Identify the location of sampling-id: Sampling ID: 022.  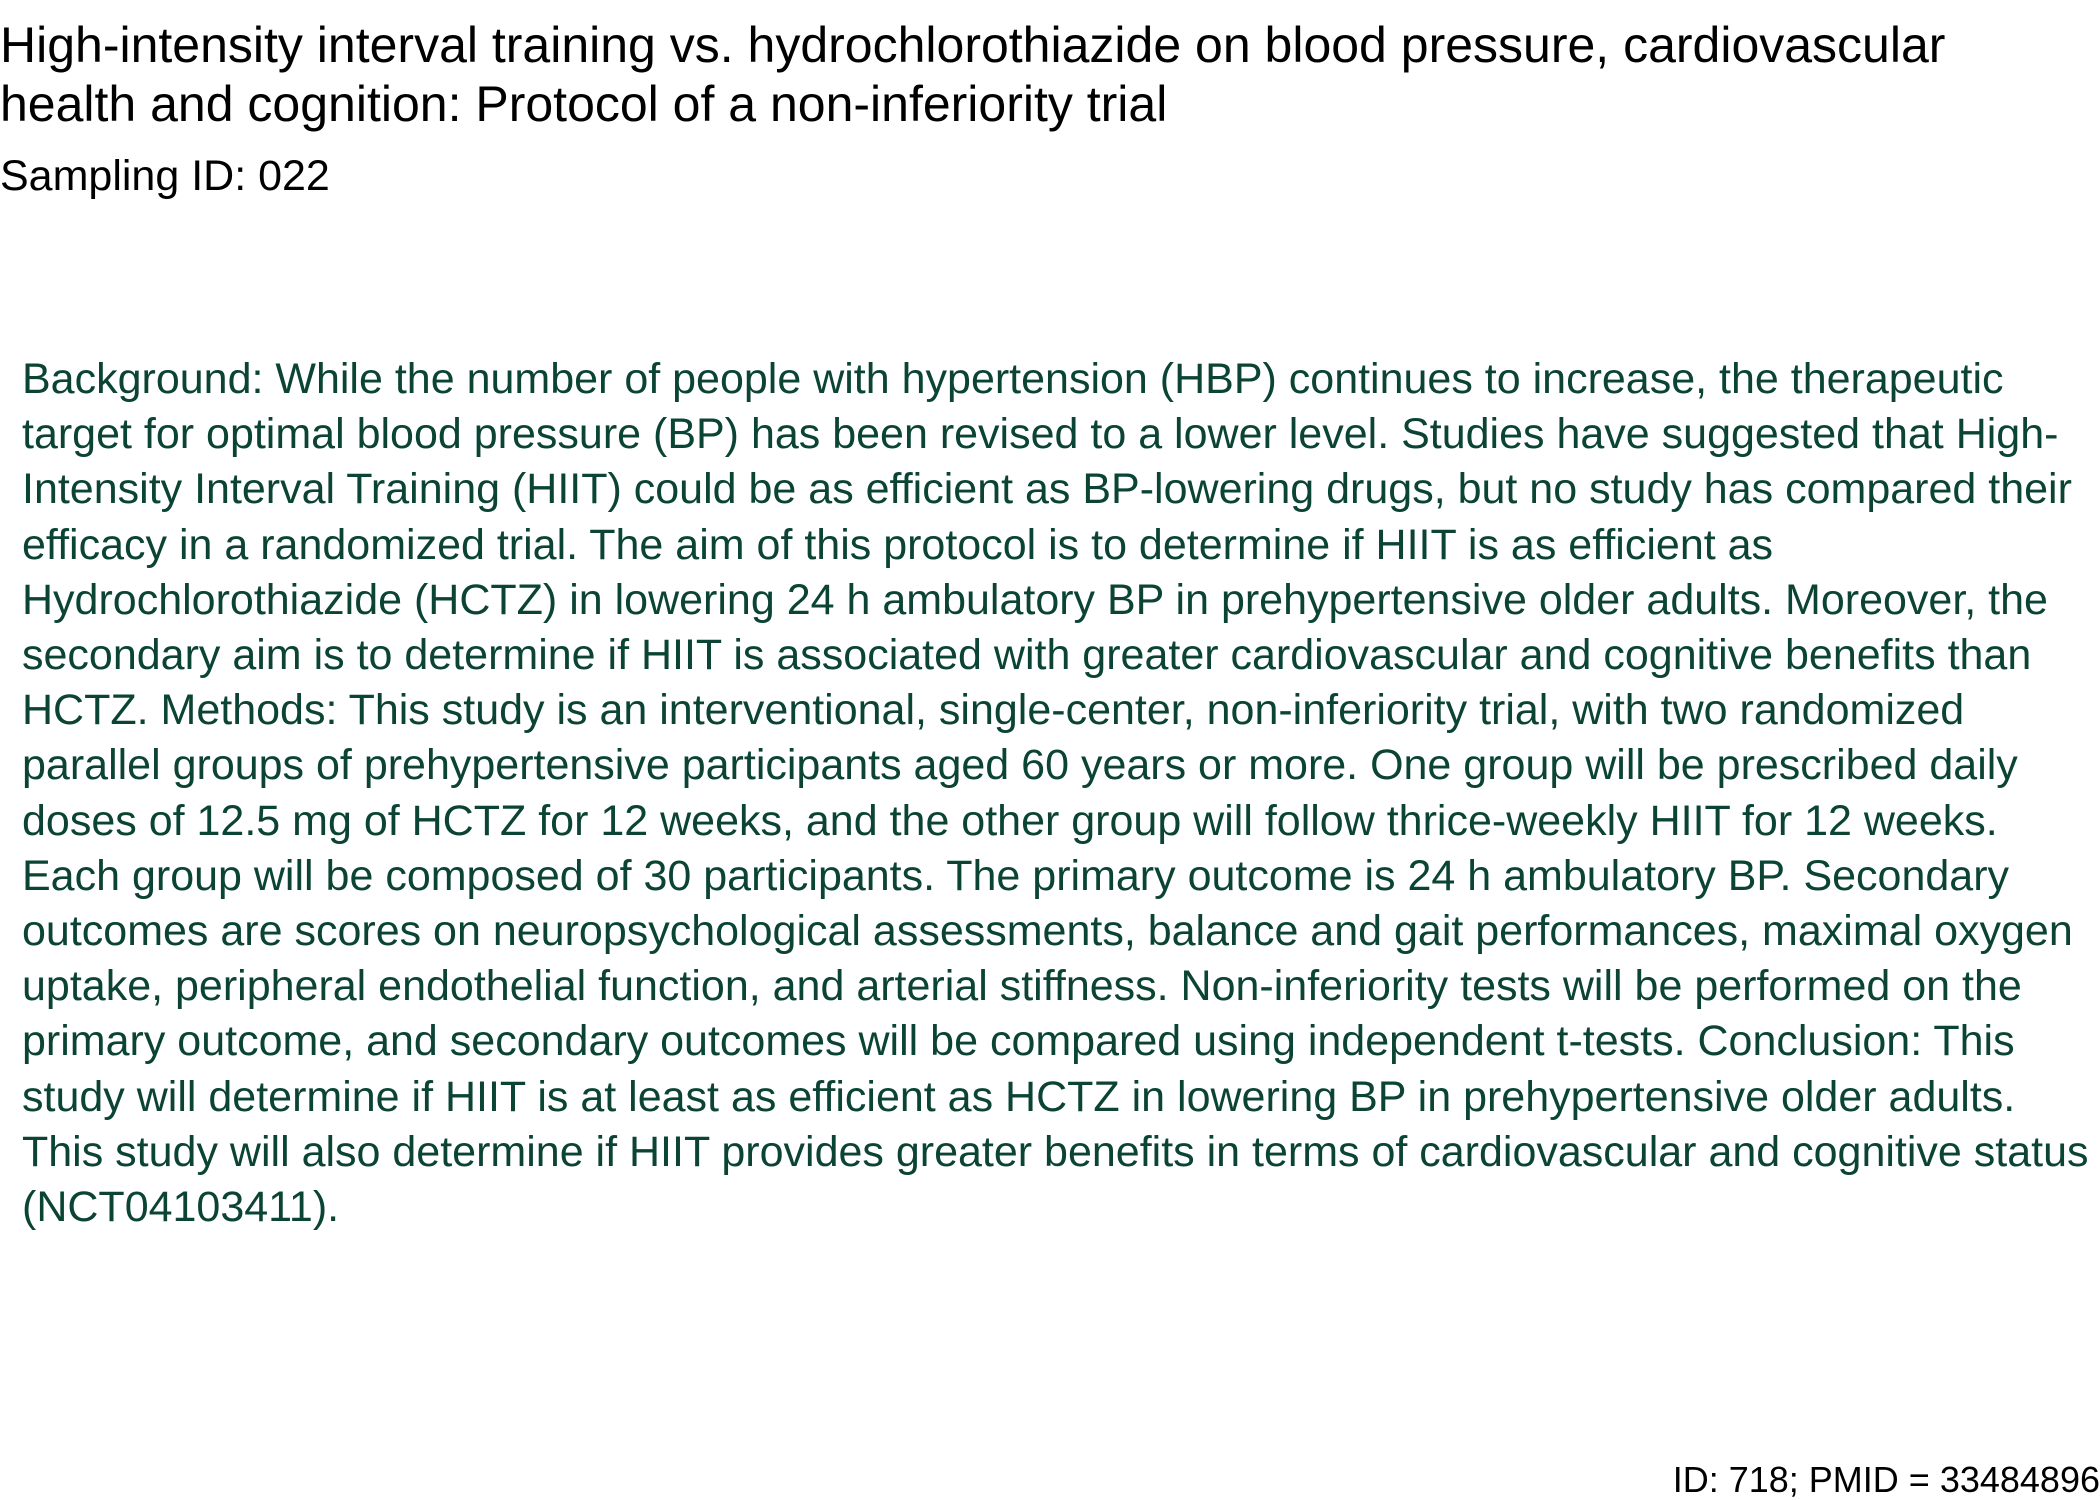
(165, 176).